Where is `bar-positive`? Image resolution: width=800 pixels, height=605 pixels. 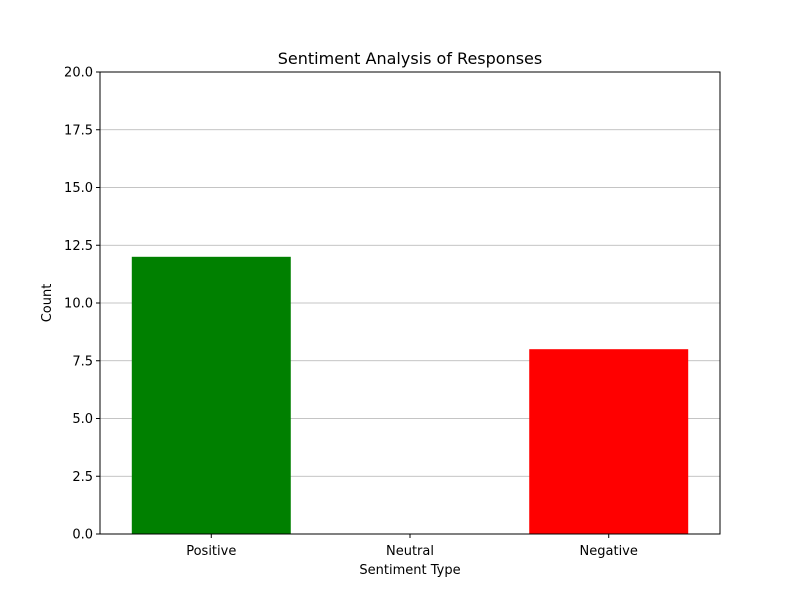
bar-positive is located at coordinates (211, 395).